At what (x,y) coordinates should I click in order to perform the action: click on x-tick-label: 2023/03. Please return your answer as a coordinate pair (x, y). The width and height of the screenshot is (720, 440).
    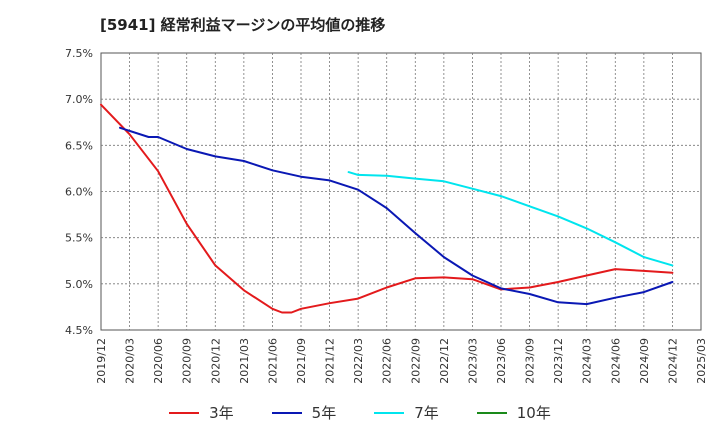
    Looking at the image, I should click on (472, 361).